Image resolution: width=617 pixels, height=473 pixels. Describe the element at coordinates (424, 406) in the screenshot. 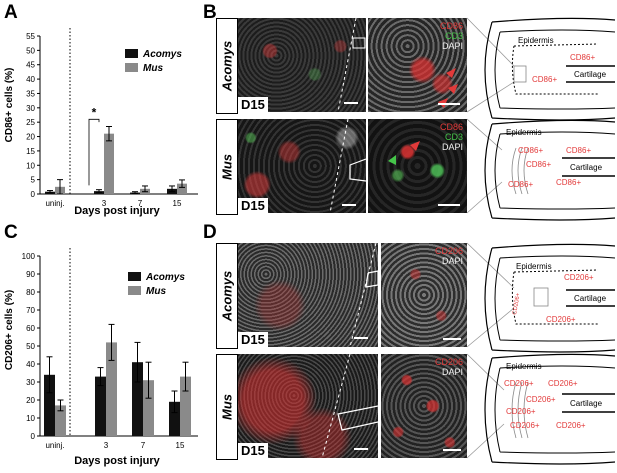

I see `micrograph-d-mus-zoom: CD206 DAPI` at that location.